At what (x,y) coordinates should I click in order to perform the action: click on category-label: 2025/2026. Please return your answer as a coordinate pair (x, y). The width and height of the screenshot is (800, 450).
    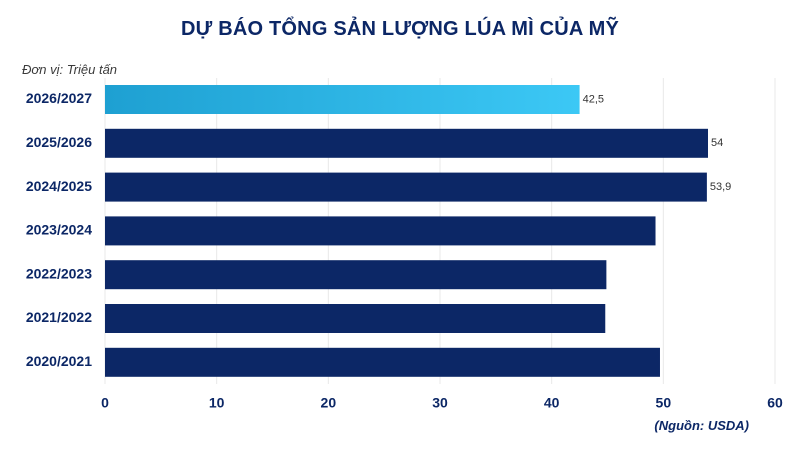
    Looking at the image, I should click on (59, 142).